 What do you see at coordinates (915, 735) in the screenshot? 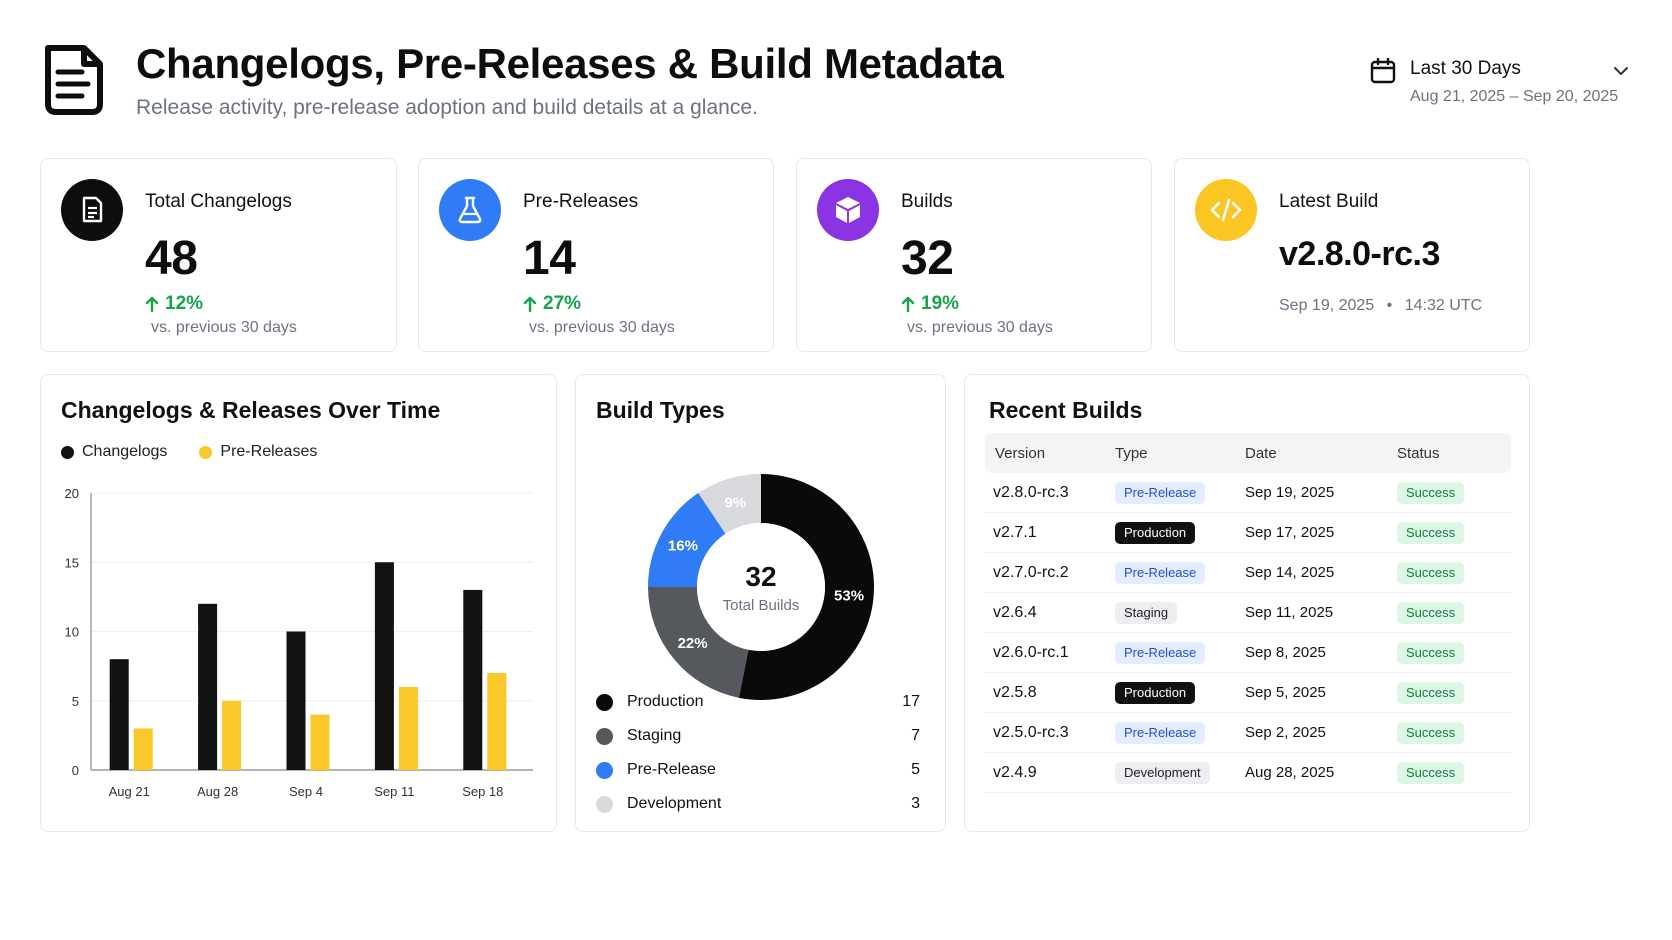
I see `legend-count: 7` at bounding box center [915, 735].